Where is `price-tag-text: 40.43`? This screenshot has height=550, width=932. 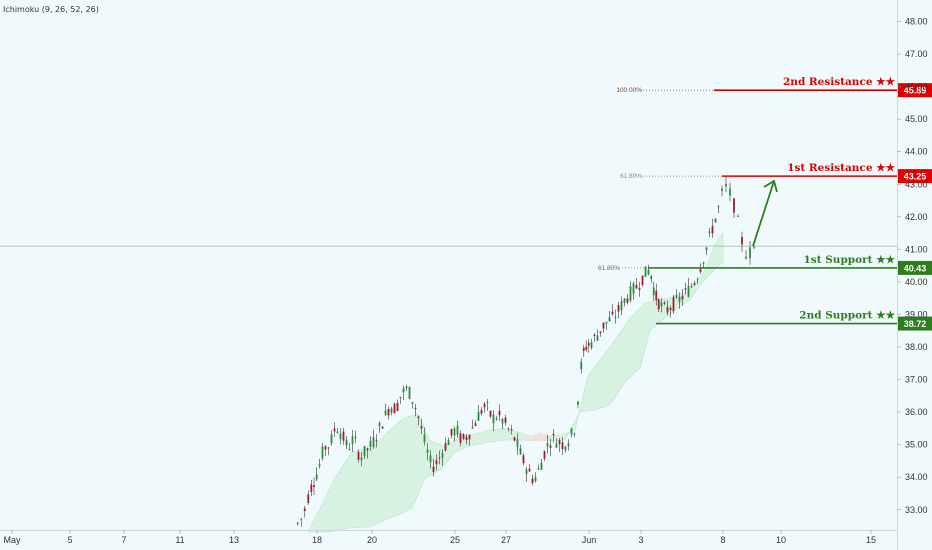 price-tag-text: 40.43 is located at coordinates (915, 268).